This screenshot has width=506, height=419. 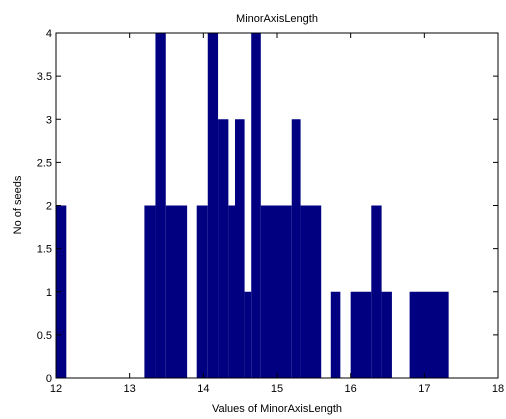 I want to click on y-tick-label: 3.5, so click(x=44, y=77).